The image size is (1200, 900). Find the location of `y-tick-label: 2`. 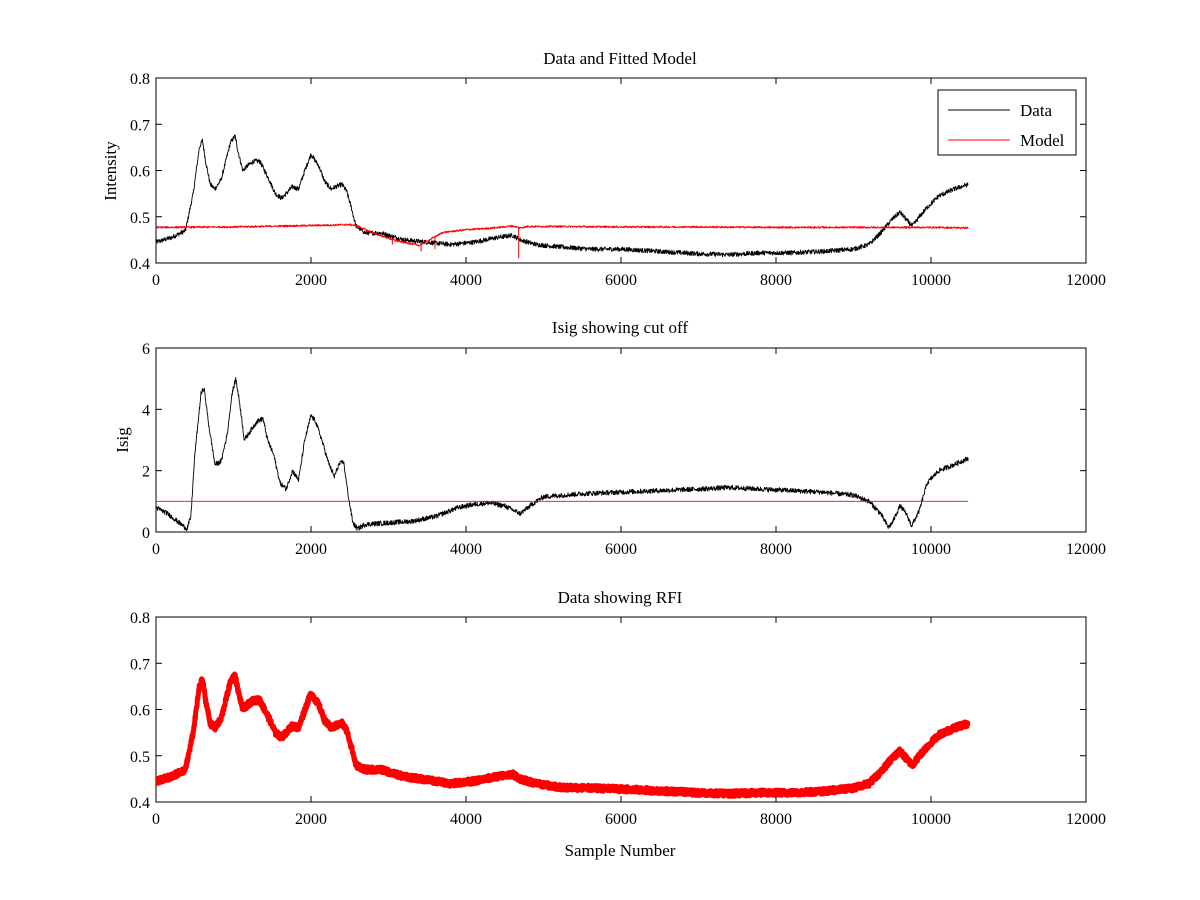

y-tick-label: 2 is located at coordinates (146, 472).